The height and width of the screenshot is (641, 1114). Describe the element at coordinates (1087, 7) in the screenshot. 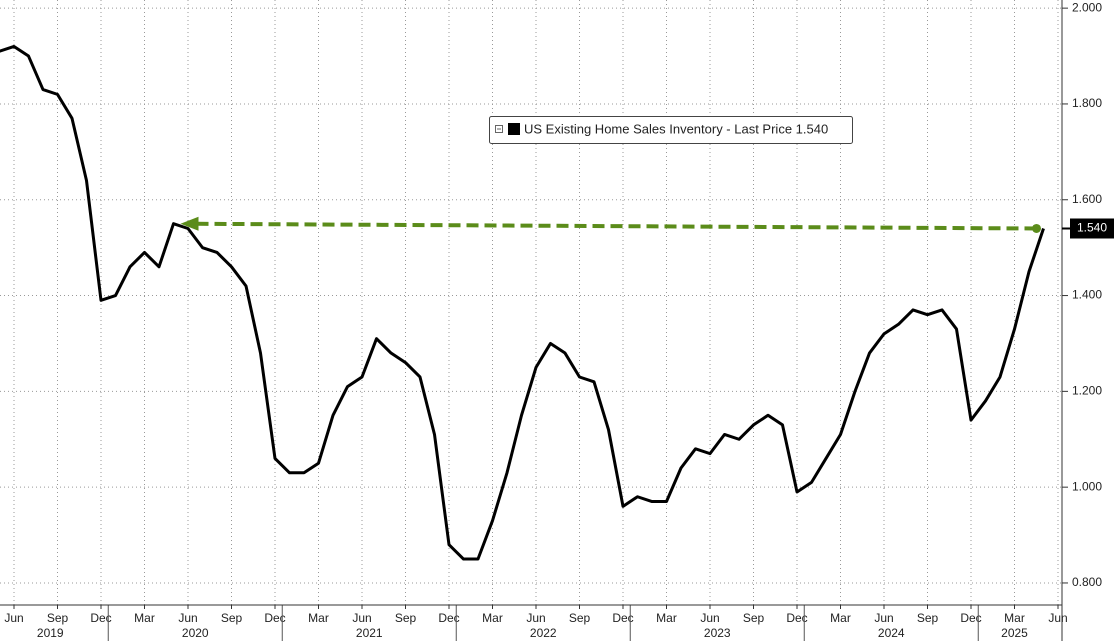

I see `y-tick-label: 2.000` at that location.